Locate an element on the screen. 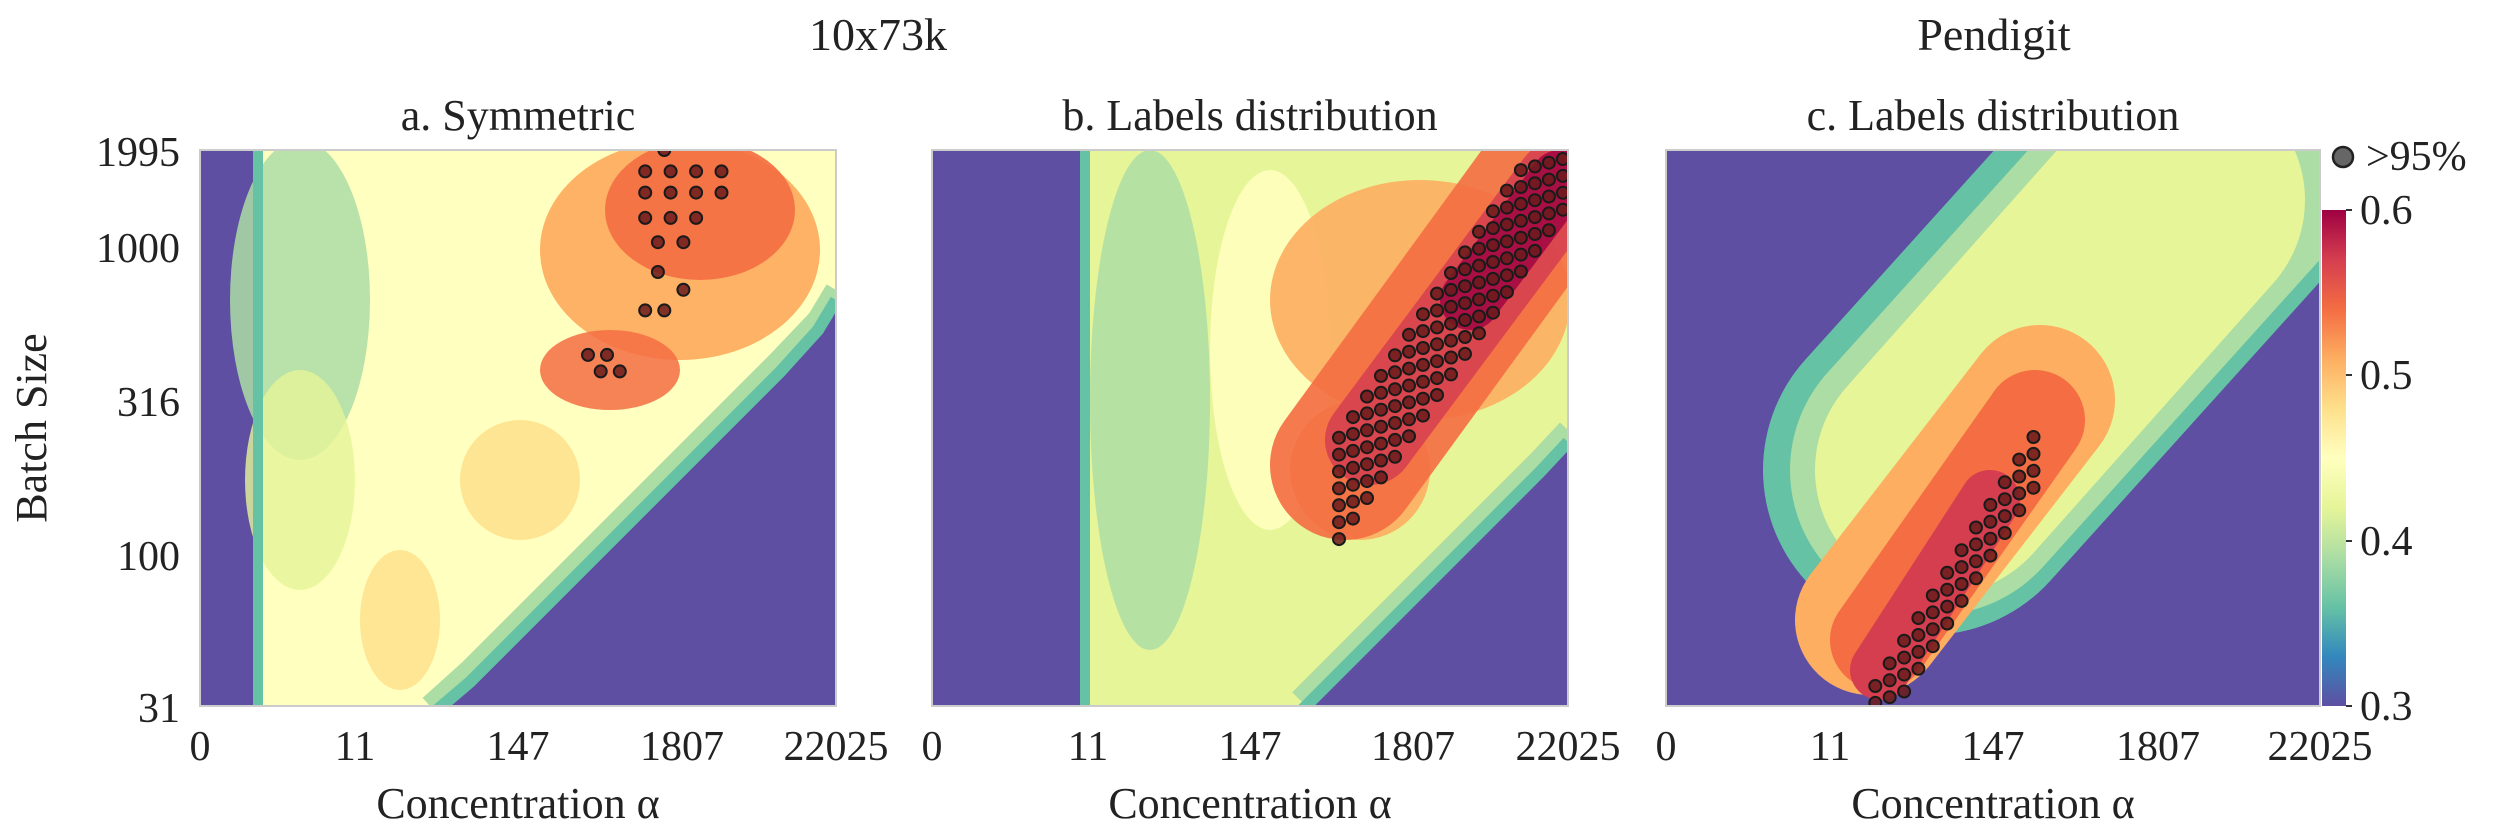 The height and width of the screenshot is (833, 2500). panel-b-edge-band is located at coordinates (1432, 571).